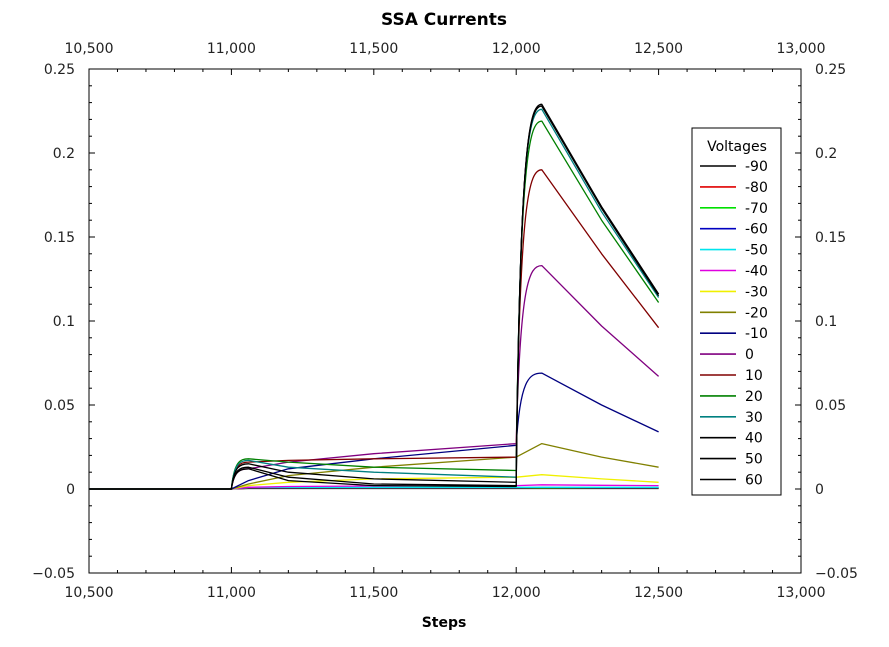 The image size is (889, 647). I want to click on x-tick-label: 11,000, so click(231, 593).